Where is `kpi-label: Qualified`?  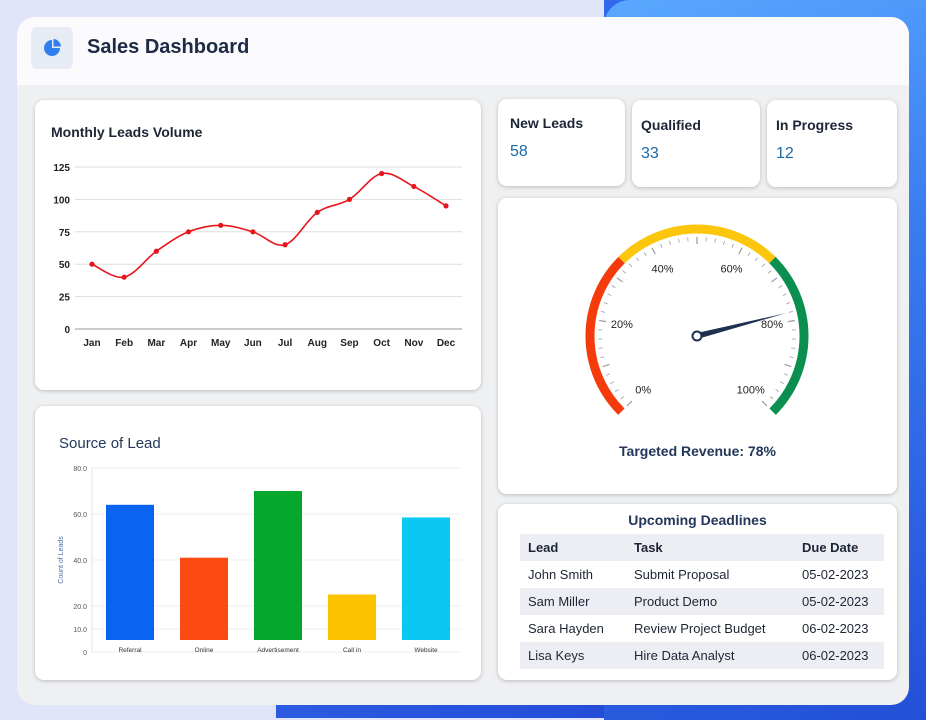
kpi-label: Qualified is located at coordinates (671, 125).